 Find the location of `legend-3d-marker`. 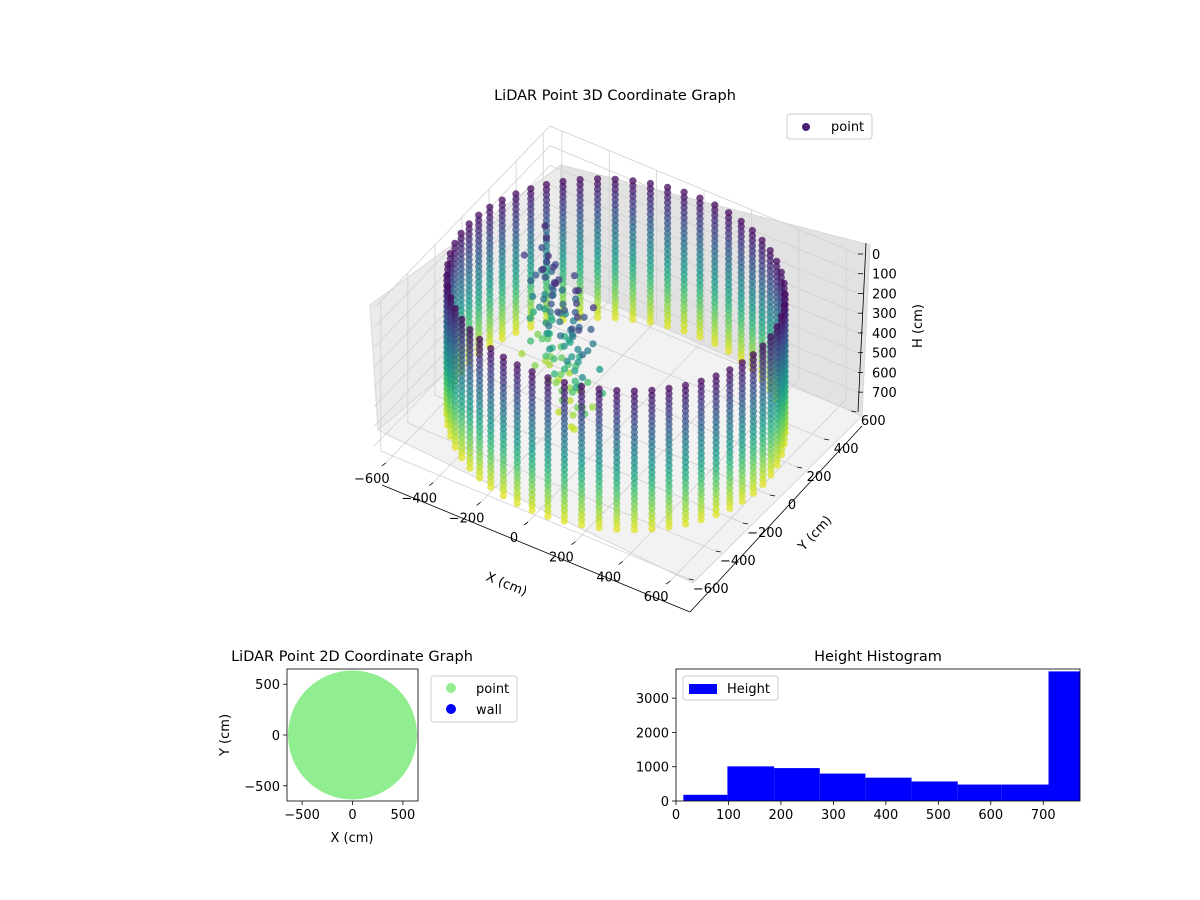

legend-3d-marker is located at coordinates (806, 127).